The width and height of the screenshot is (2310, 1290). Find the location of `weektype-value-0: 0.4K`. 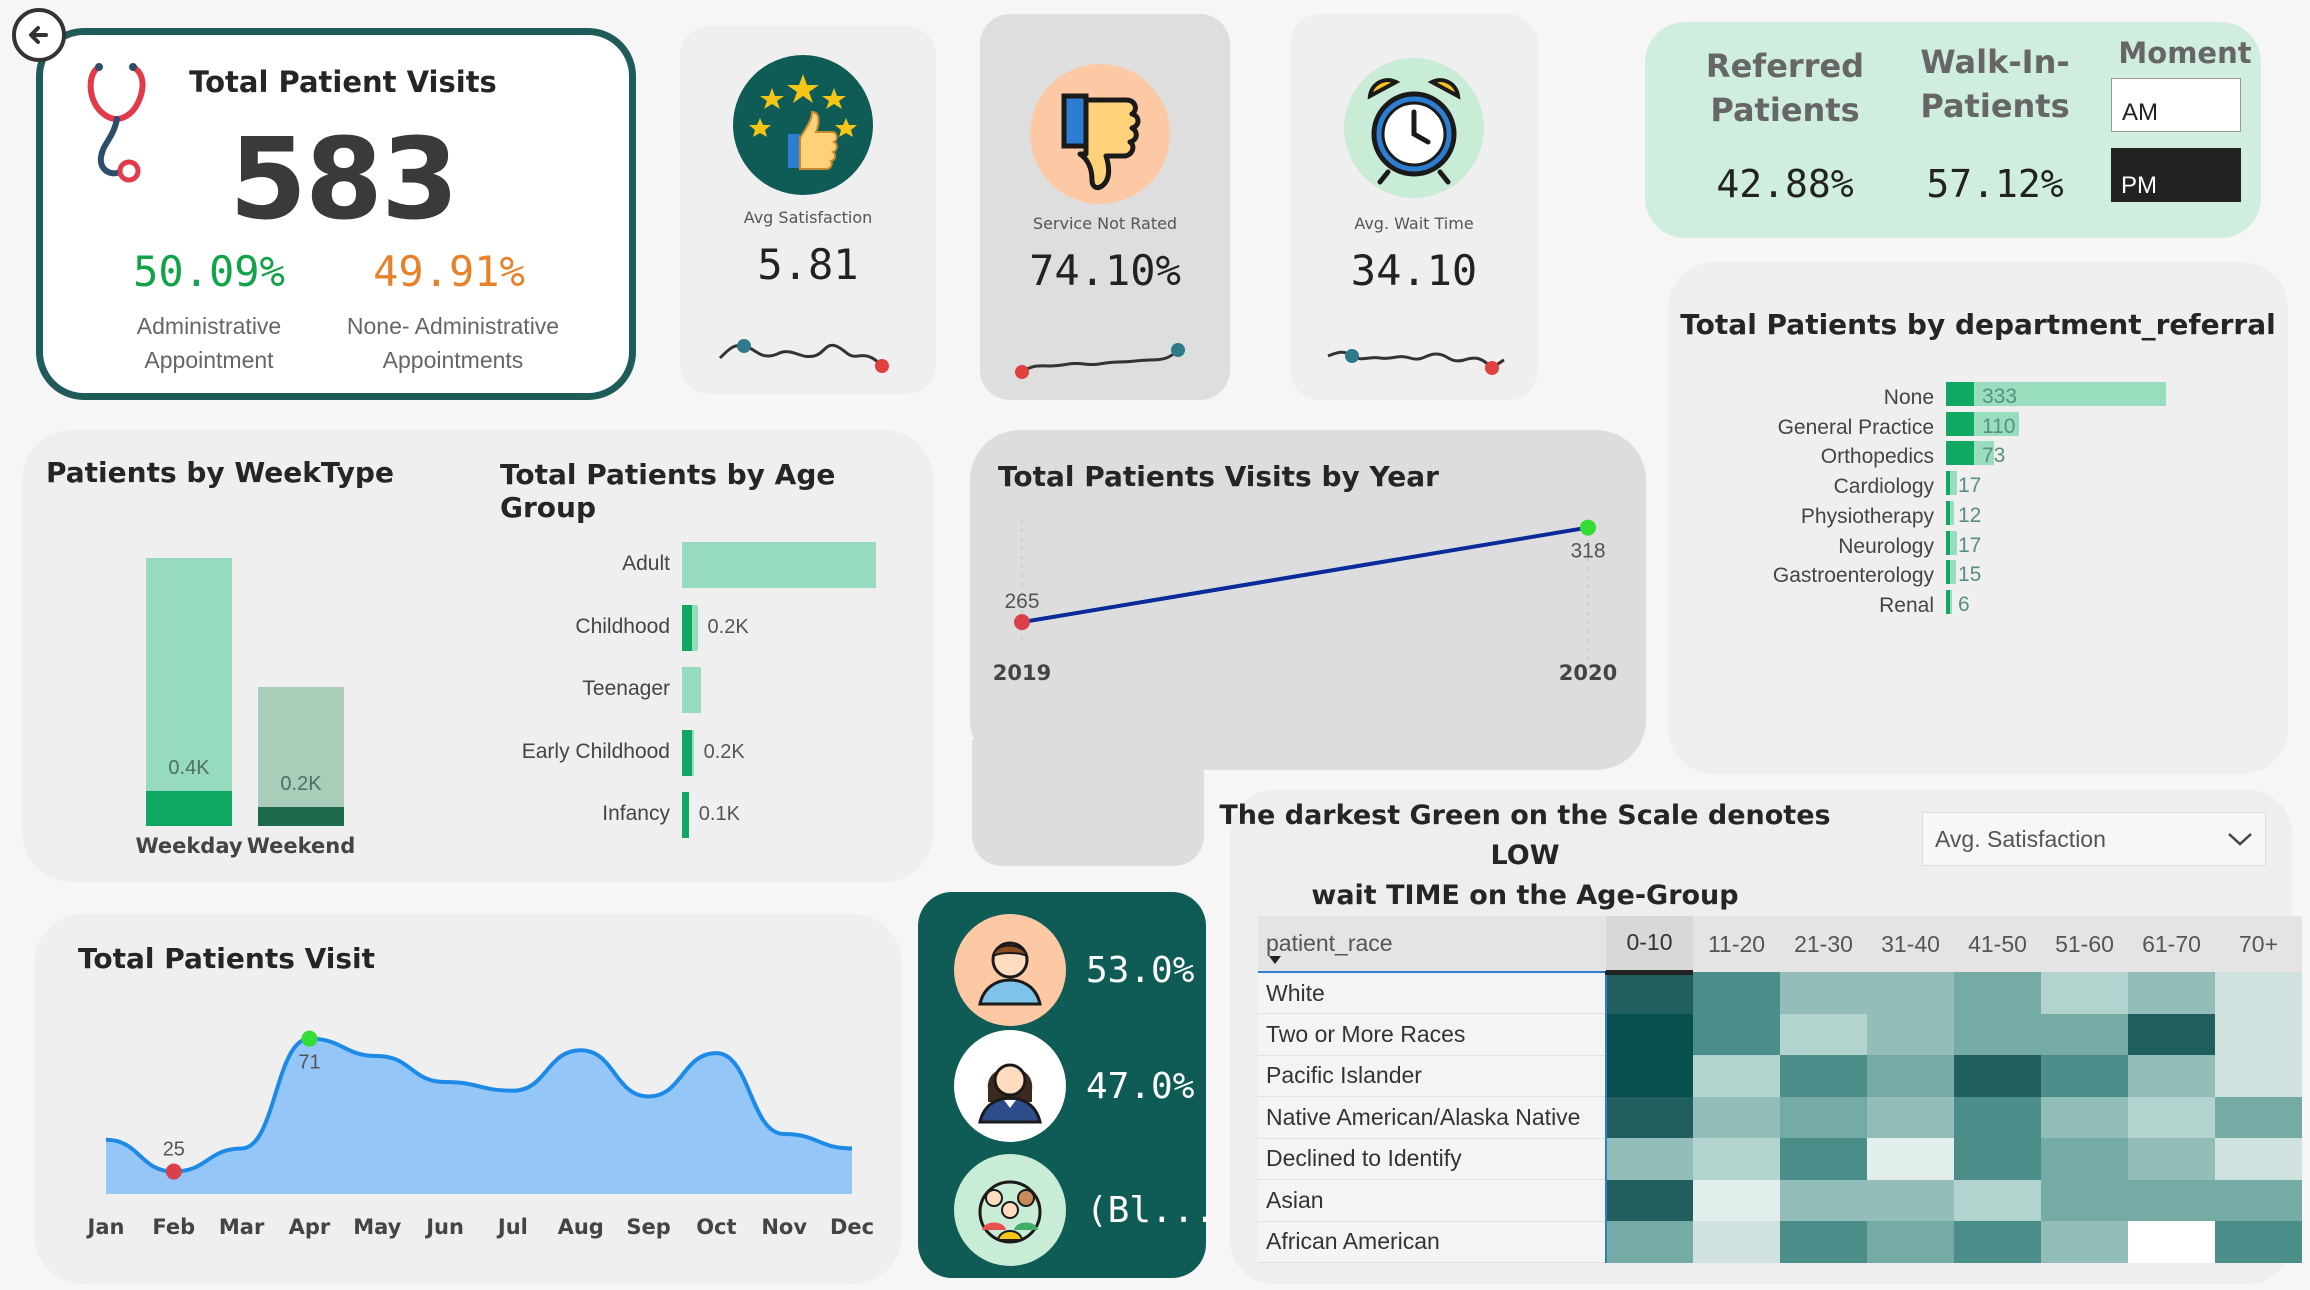

weektype-value-0: 0.4K is located at coordinates (189, 768).